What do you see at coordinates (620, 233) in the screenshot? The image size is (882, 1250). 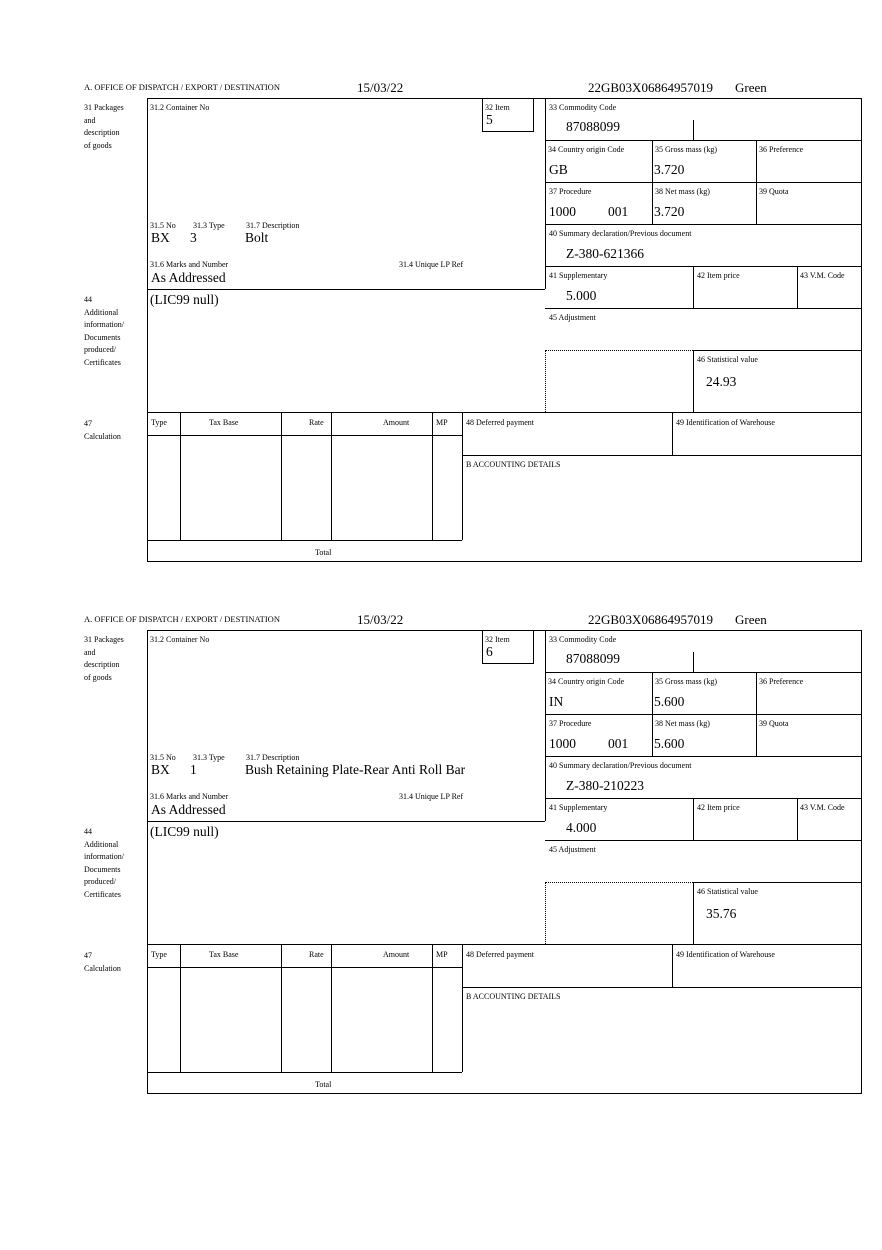 I see `summary-label: 40 Summary declaration/Previous document` at bounding box center [620, 233].